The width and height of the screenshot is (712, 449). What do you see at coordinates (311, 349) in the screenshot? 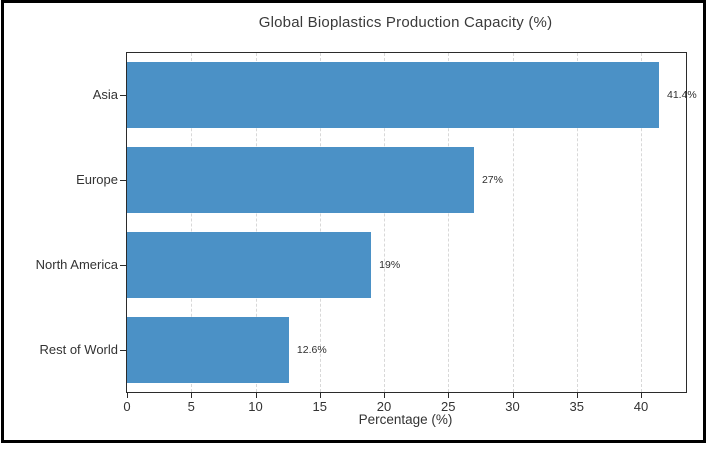
I see `bar-value-label: 12.6%` at bounding box center [311, 349].